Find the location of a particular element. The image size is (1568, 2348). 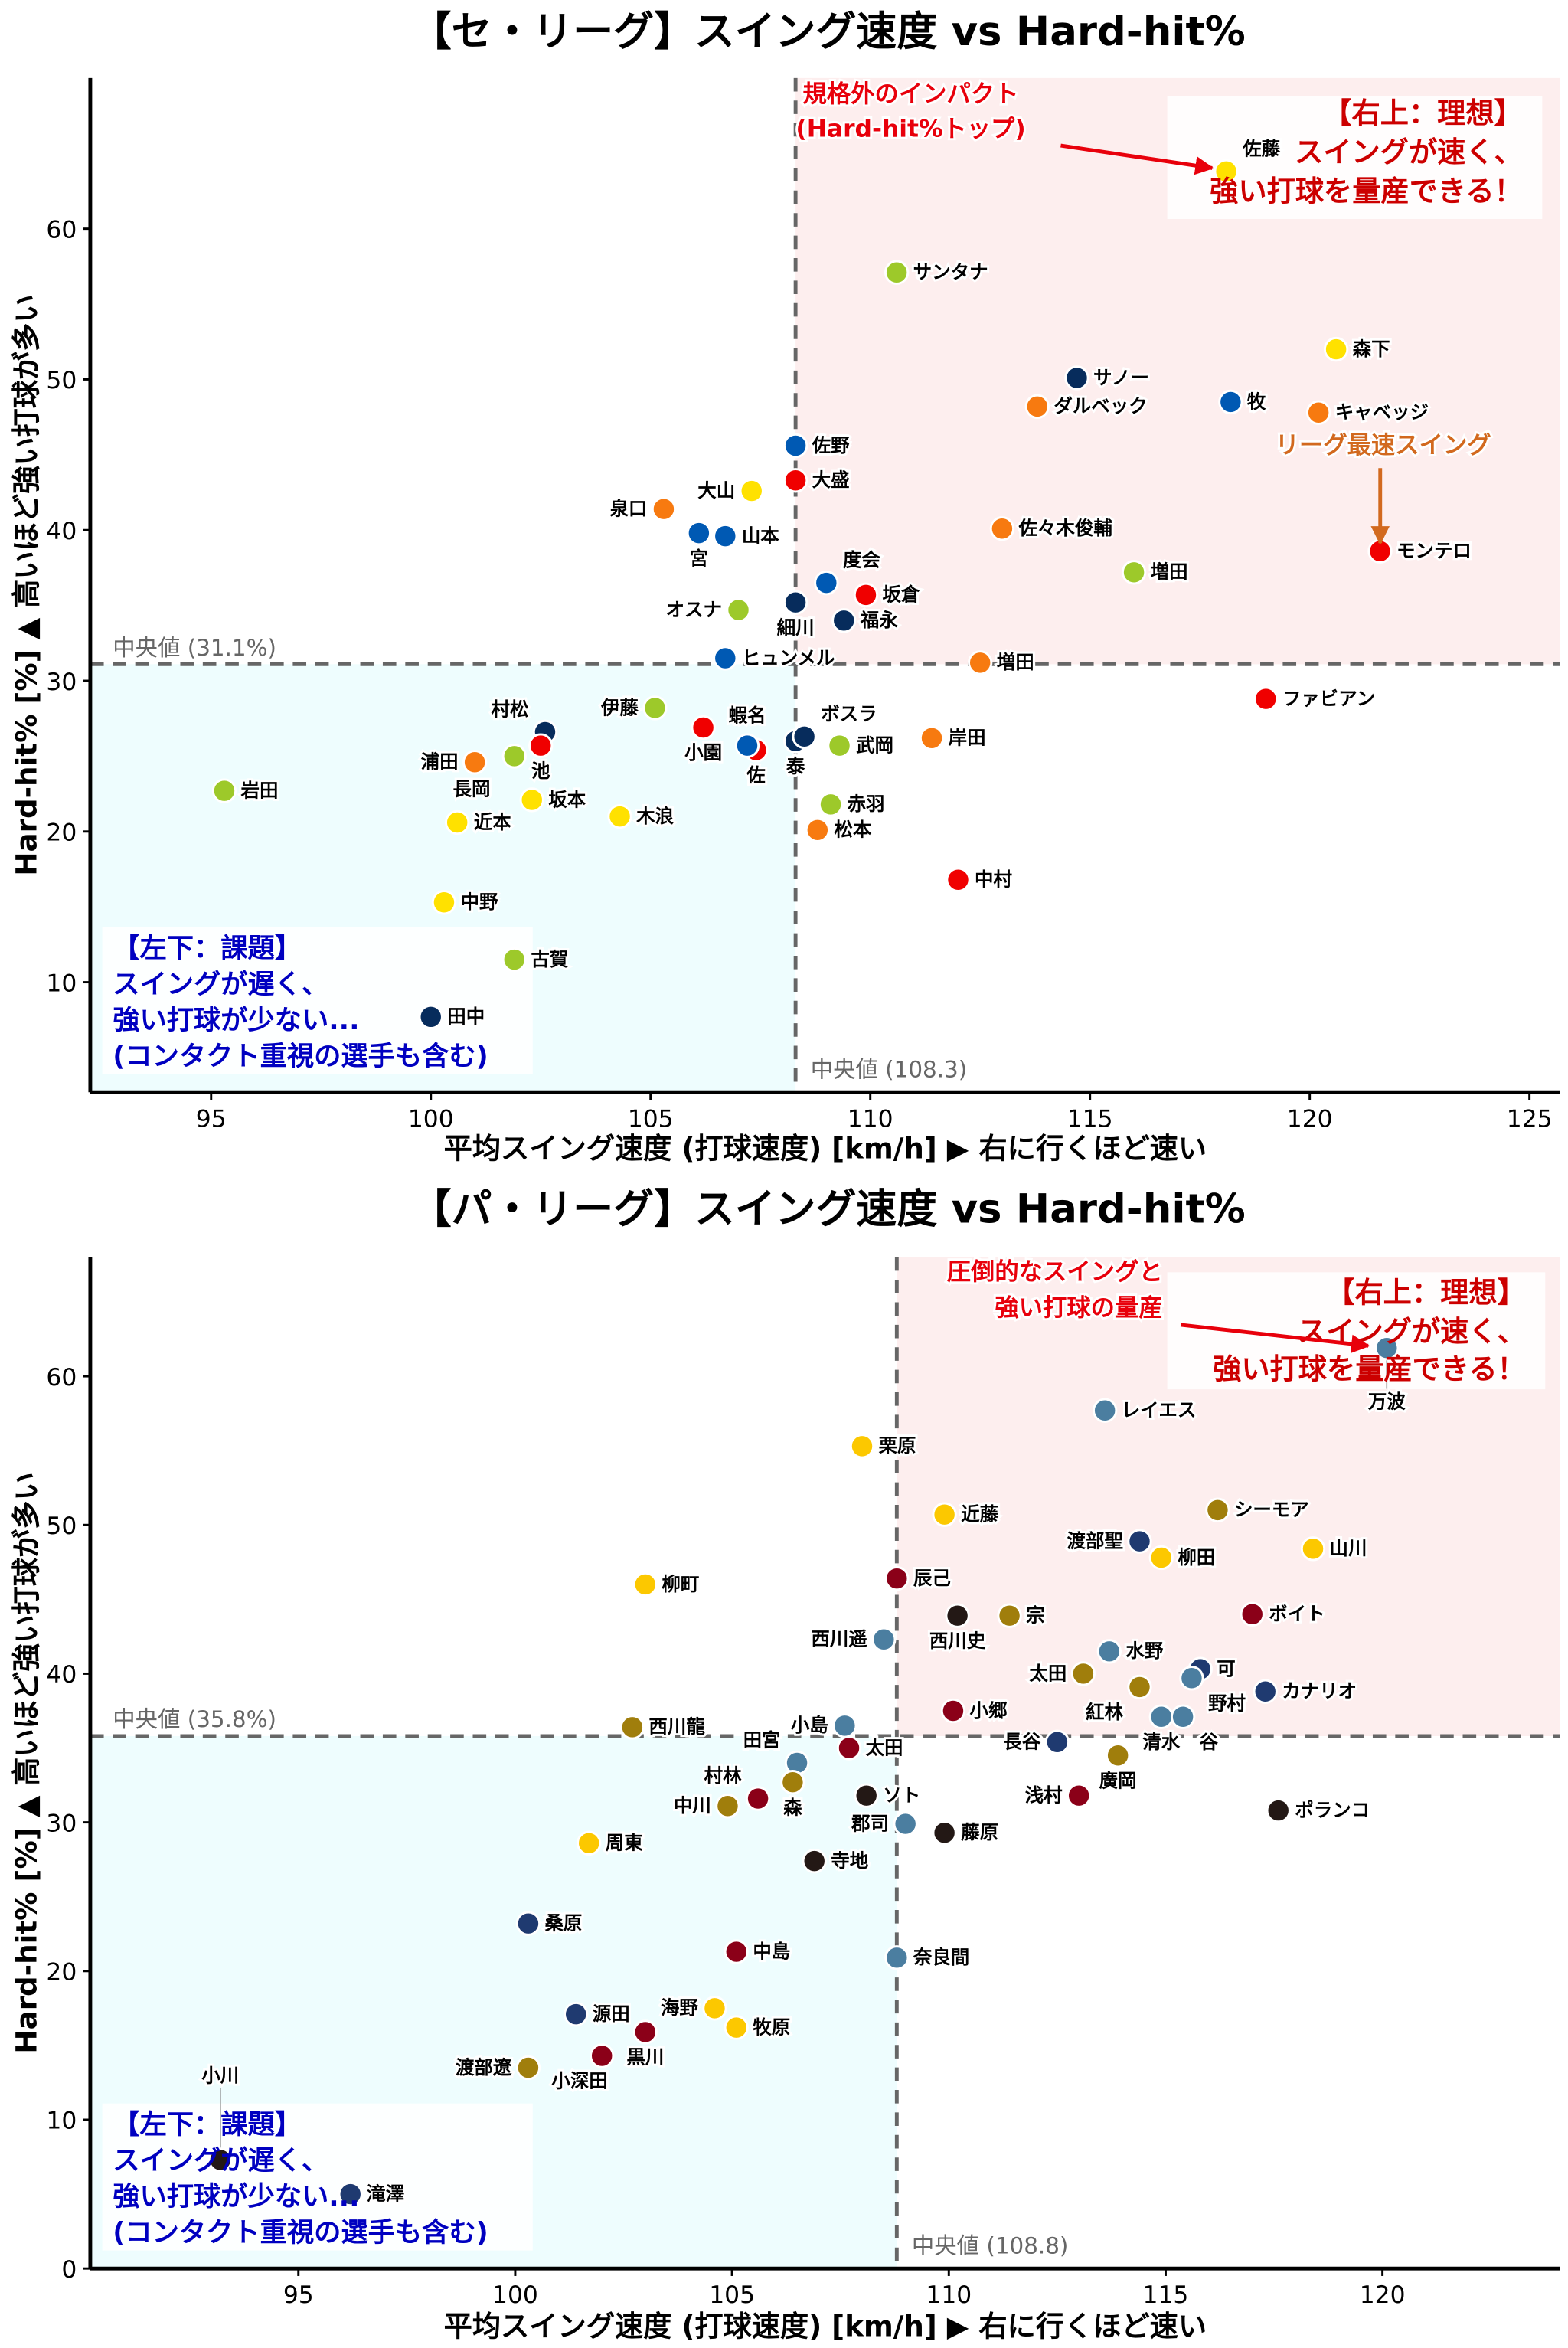

point-label: 宮 is located at coordinates (699, 558).